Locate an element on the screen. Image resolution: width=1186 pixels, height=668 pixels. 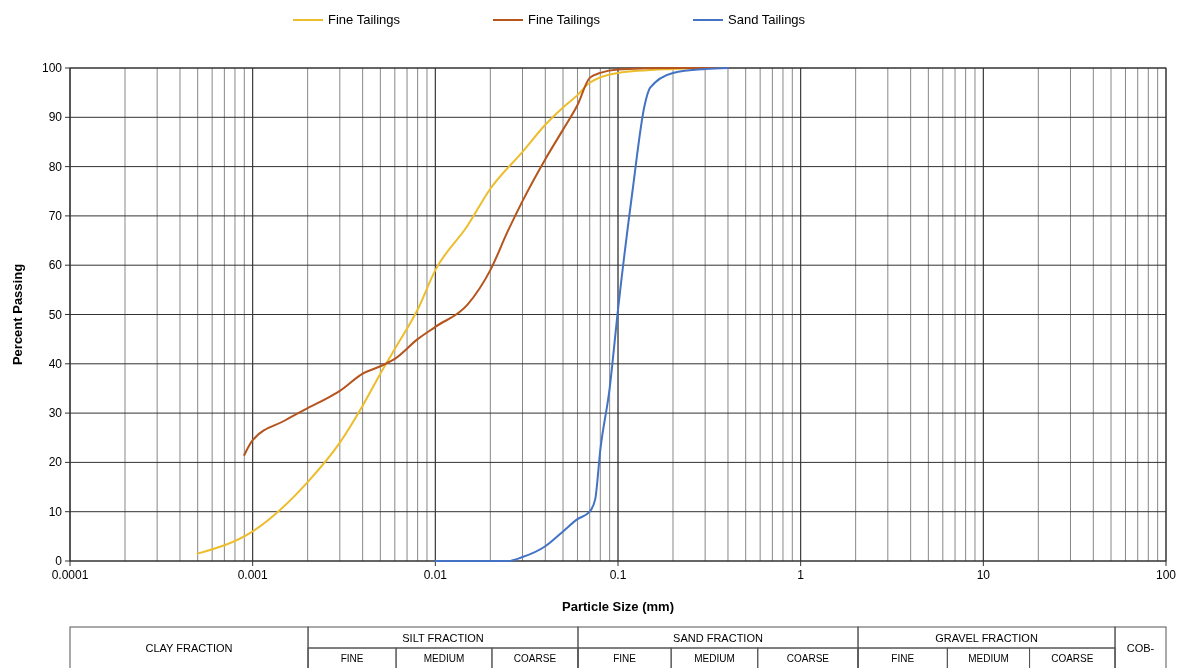
x-tick-label: 10 is located at coordinates (983, 575).